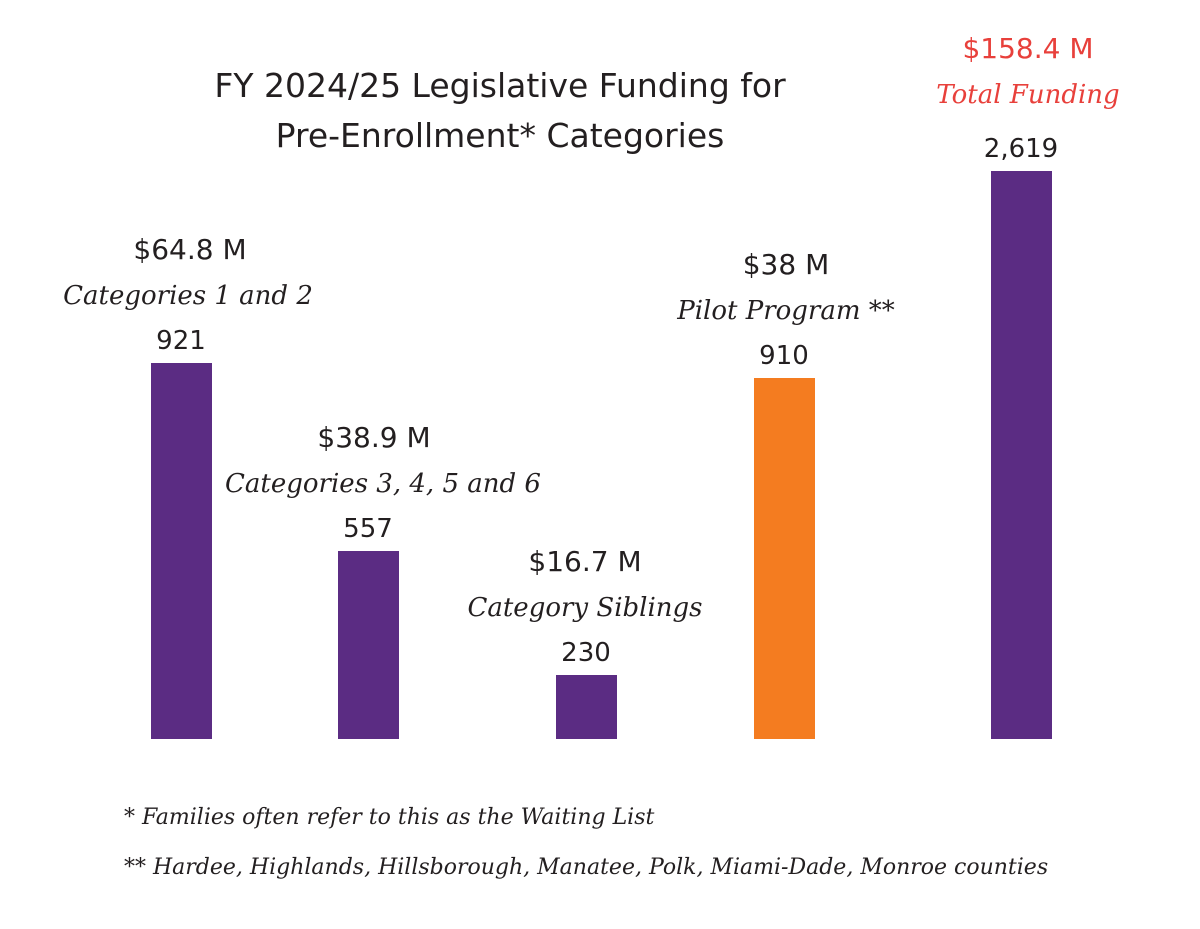 Image resolution: width=1200 pixels, height=929 pixels. I want to click on category-label-categories-3-6: Categories 3, 4, 5 and 6, so click(383, 484).